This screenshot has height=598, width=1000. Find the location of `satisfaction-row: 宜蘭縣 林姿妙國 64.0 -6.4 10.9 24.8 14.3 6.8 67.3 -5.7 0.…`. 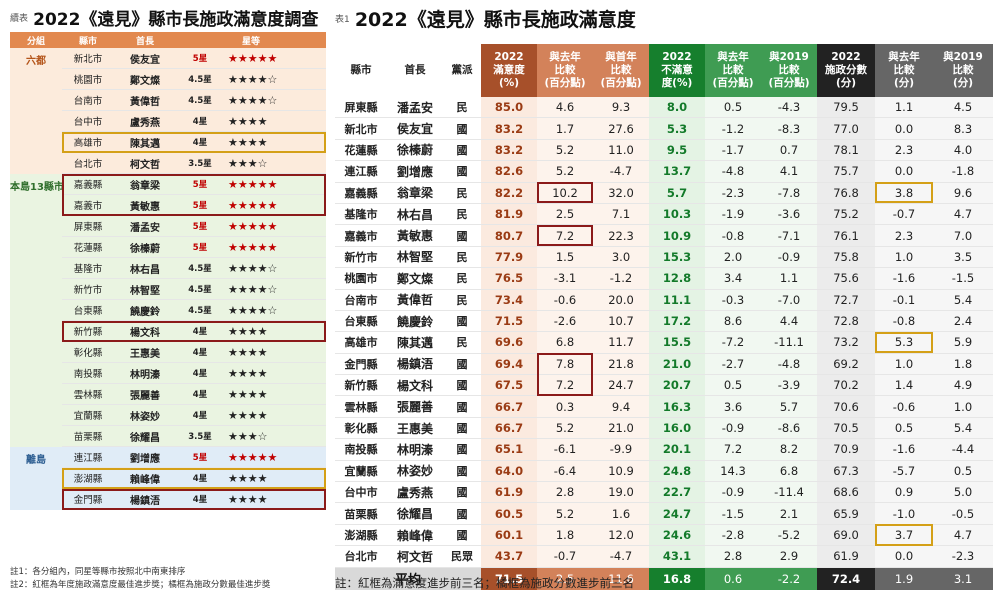

satisfaction-row: 宜蘭縣 林姿妙國 64.0 -6.4 10.9 24.8 14.3 6.8 67.3 -5.7 0.… is located at coordinates (664, 471).